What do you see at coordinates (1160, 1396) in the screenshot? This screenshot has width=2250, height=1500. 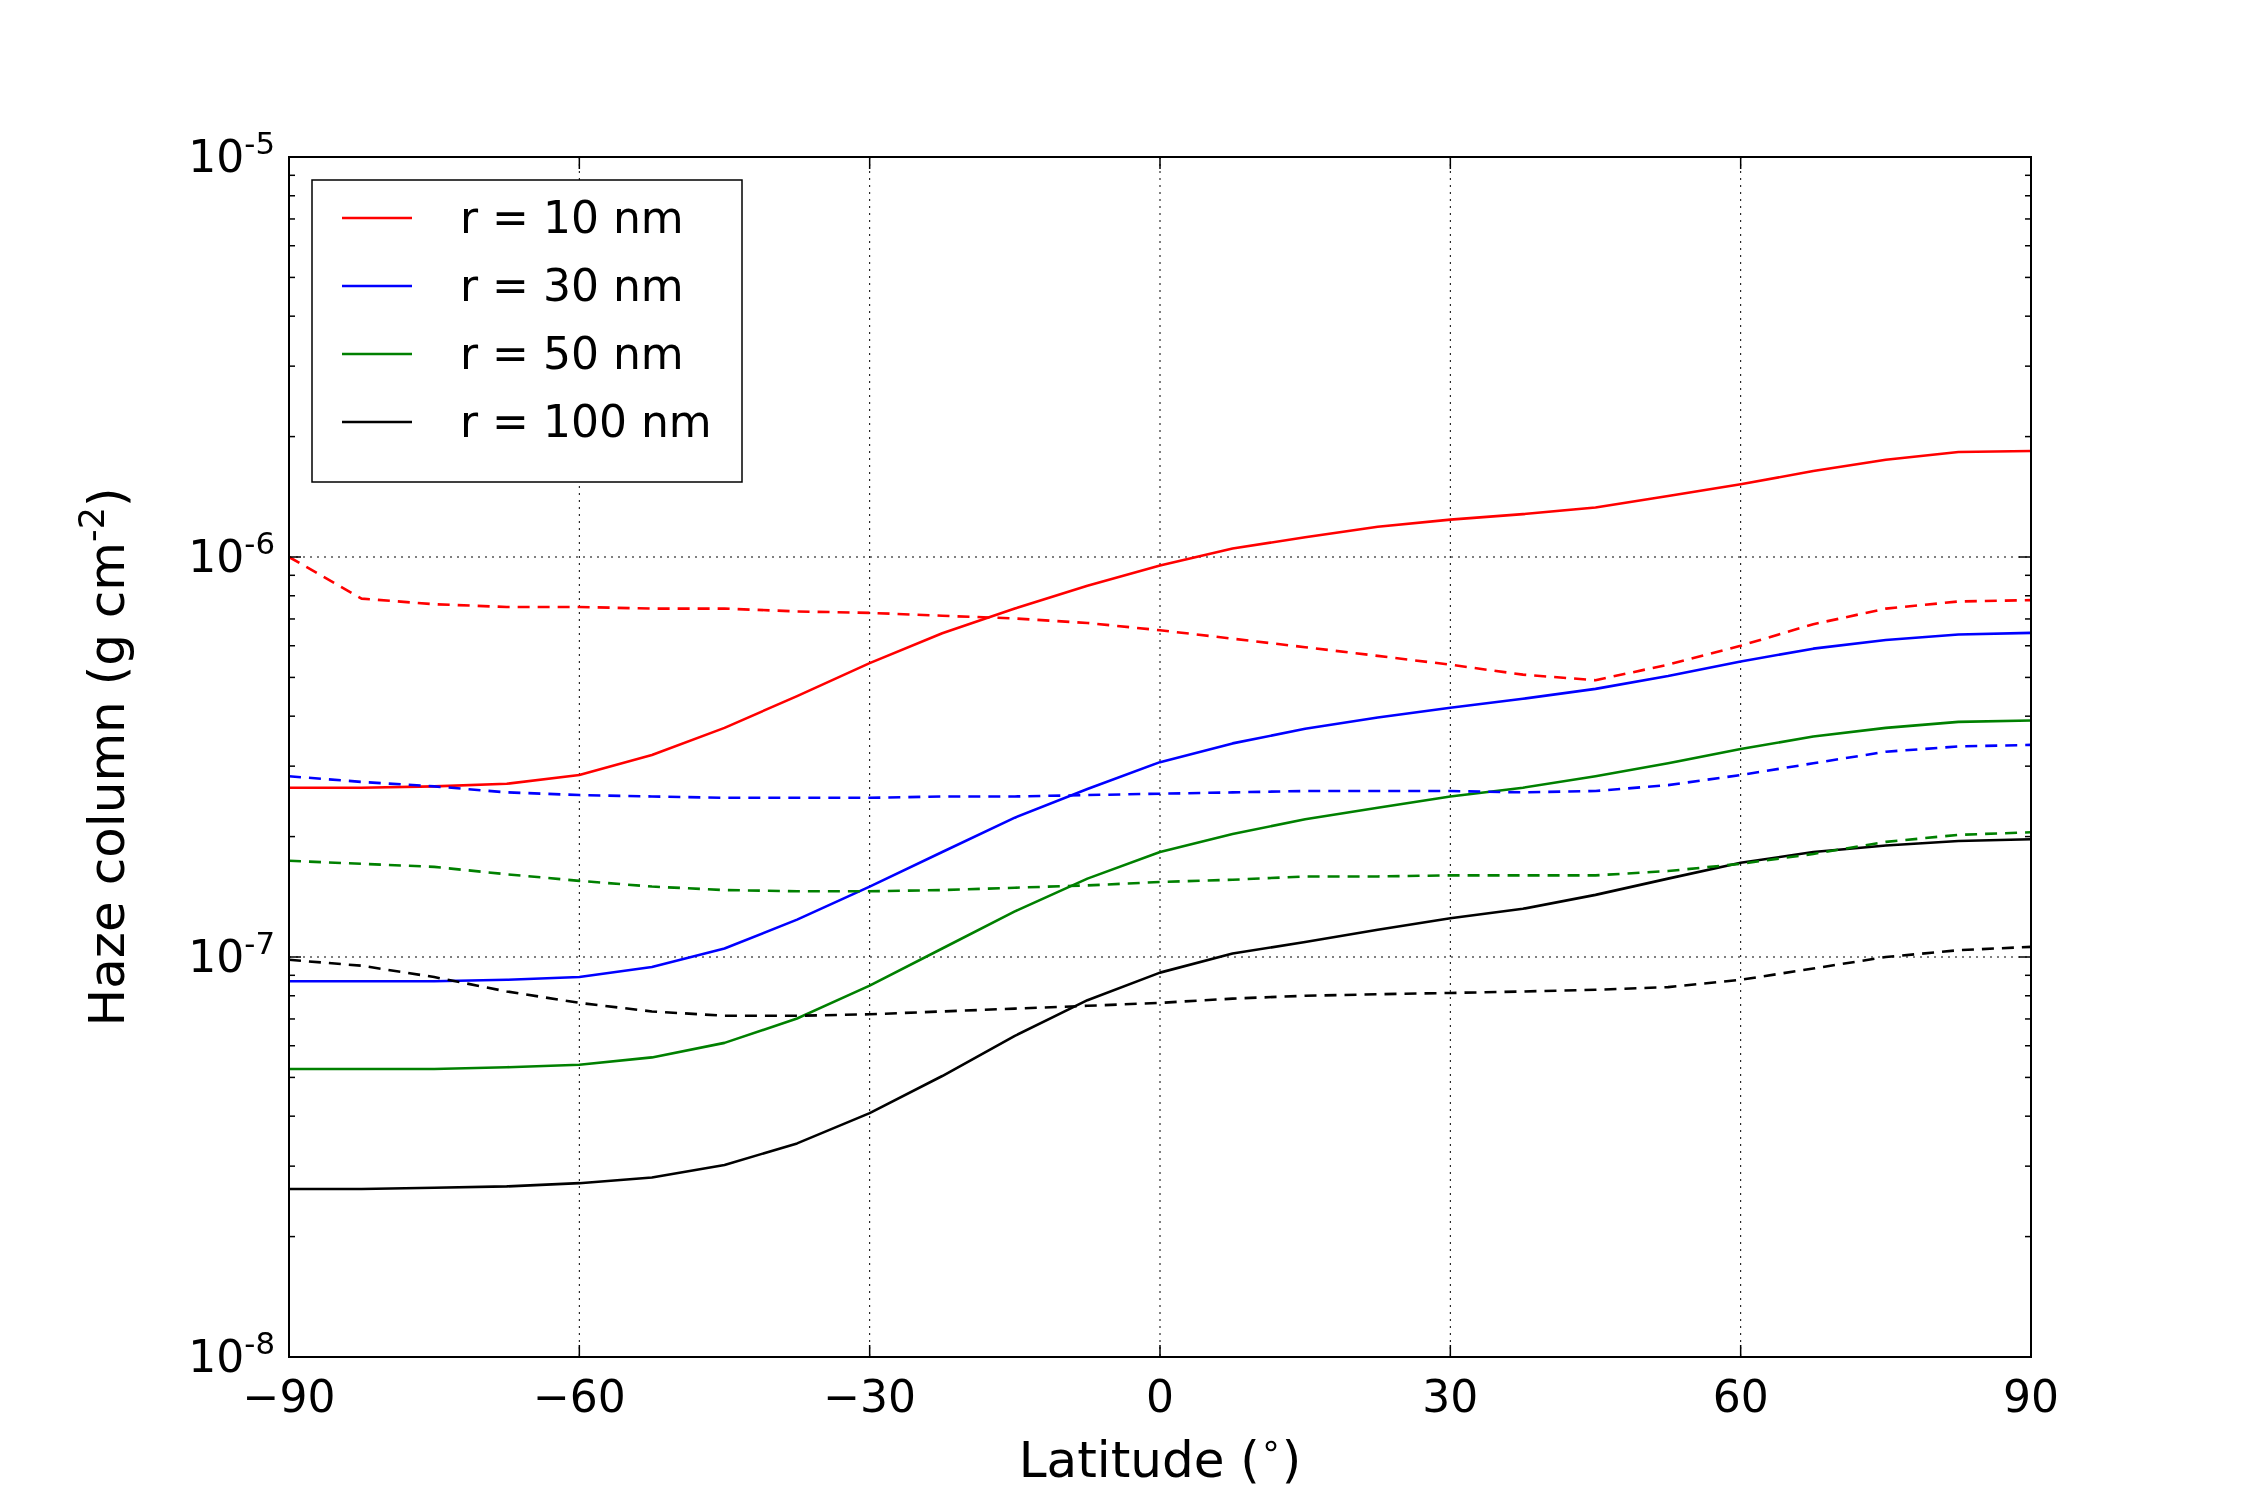 I see `x-tick-label: 0` at bounding box center [1160, 1396].